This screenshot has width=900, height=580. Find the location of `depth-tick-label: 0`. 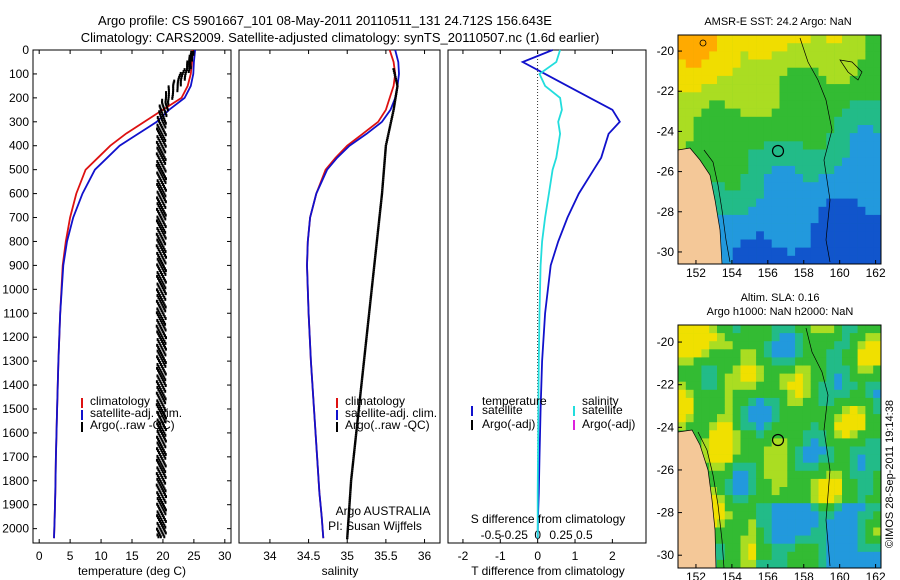

depth-tick-label: 0 is located at coordinates (25, 50).